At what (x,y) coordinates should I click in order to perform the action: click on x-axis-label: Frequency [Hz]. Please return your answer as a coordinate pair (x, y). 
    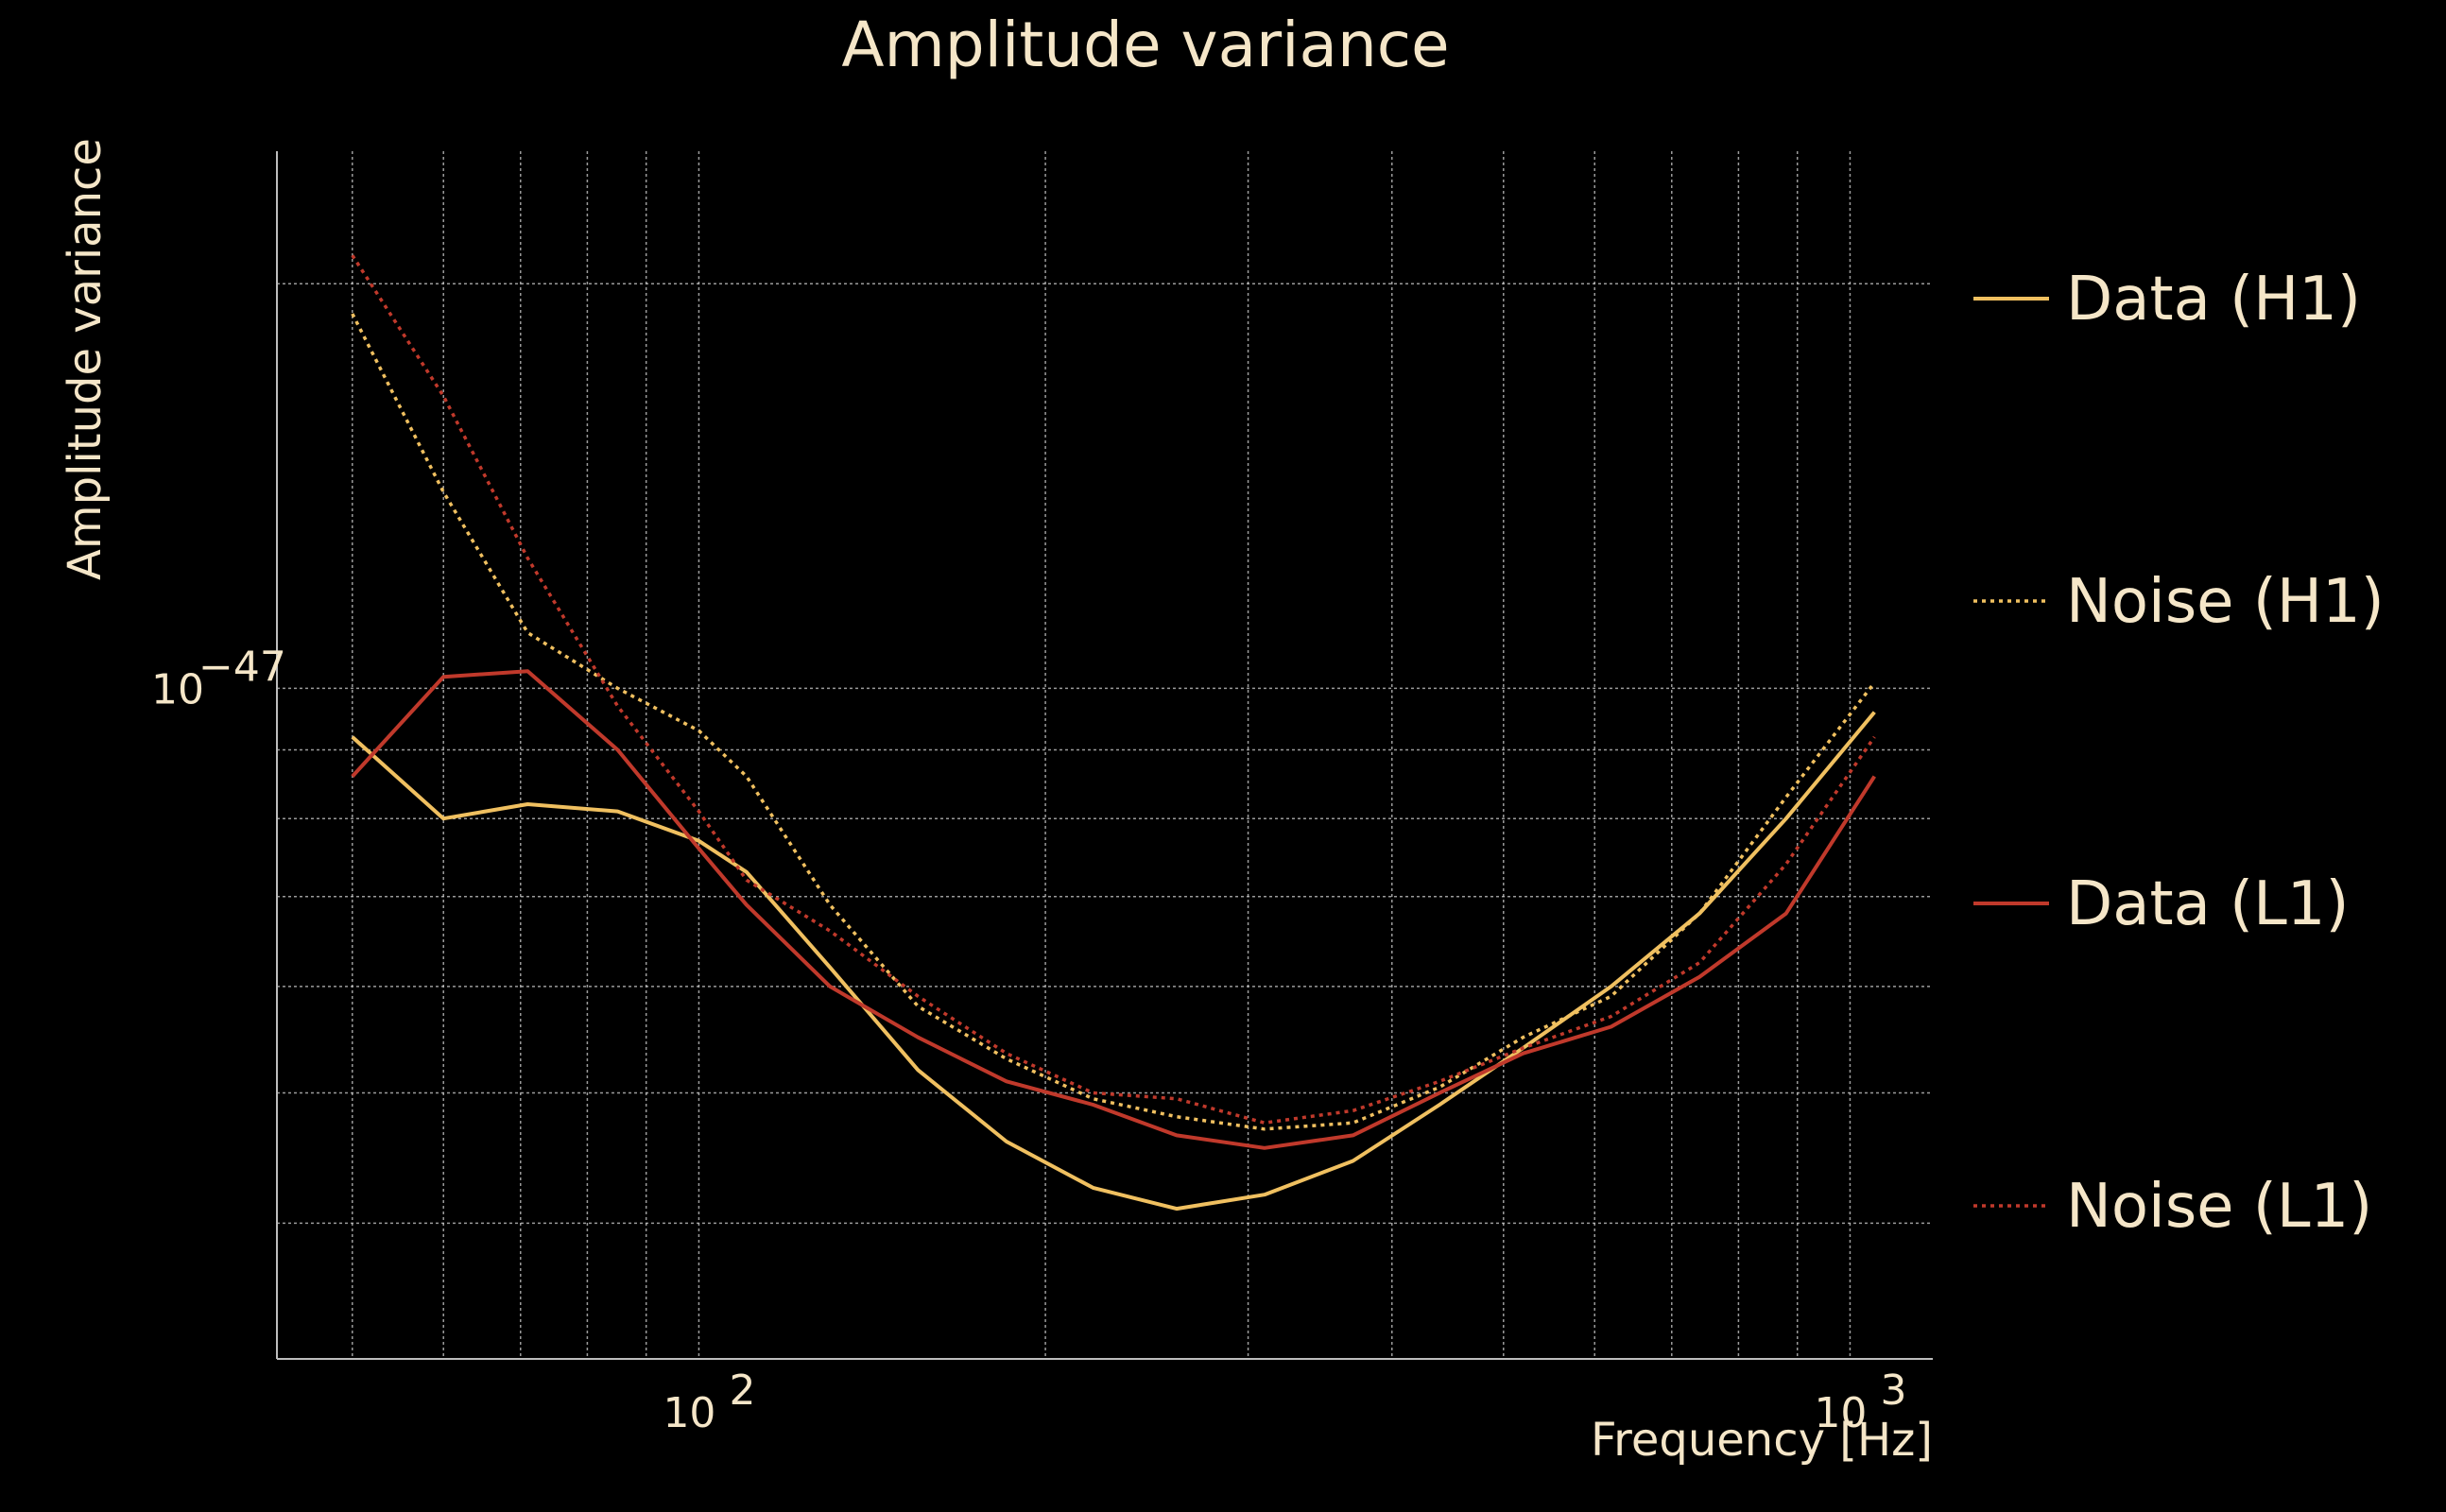
    Looking at the image, I should click on (1762, 1440).